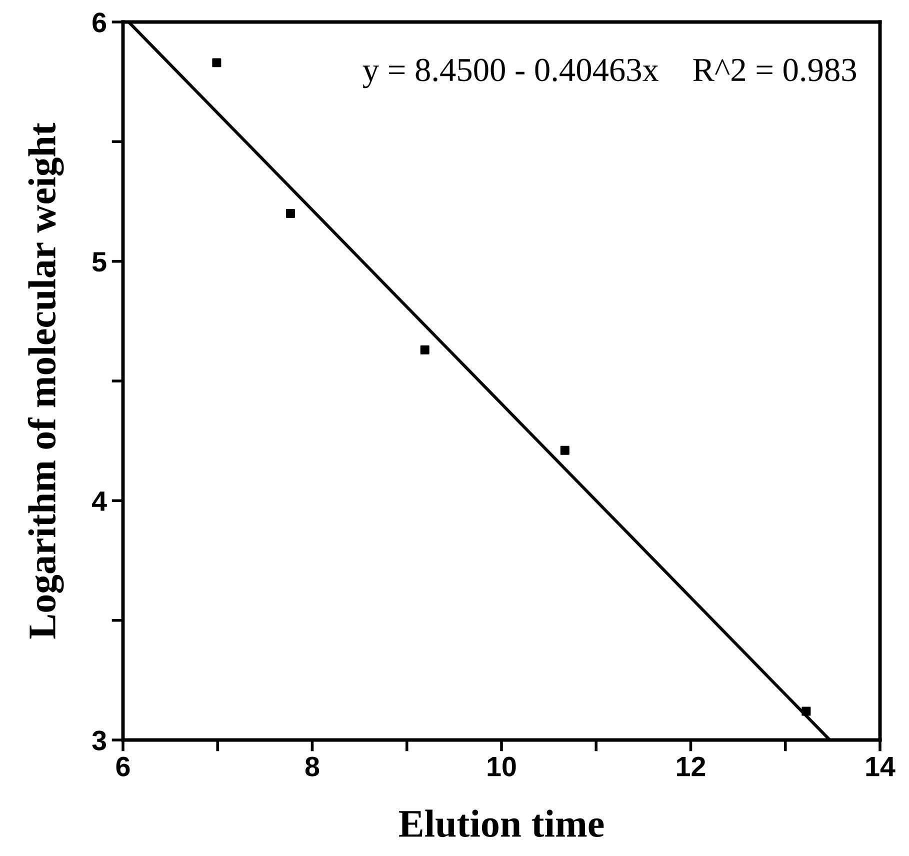  What do you see at coordinates (501, 824) in the screenshot?
I see `x-axis-title: Elution time` at bounding box center [501, 824].